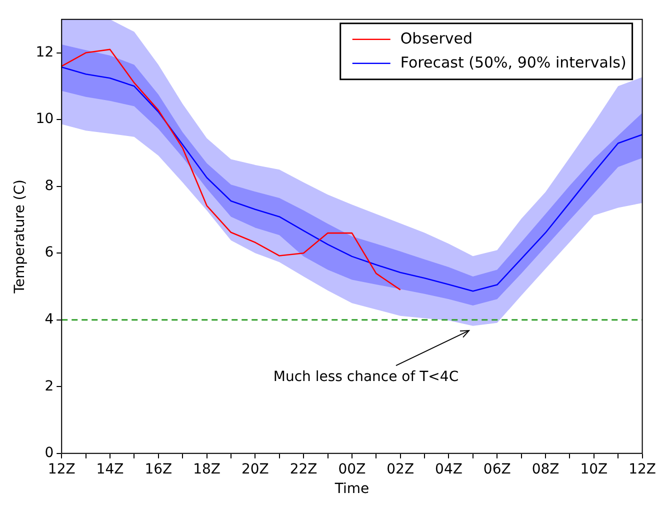  I want to click on x-tick-label: 20Z, so click(255, 469).